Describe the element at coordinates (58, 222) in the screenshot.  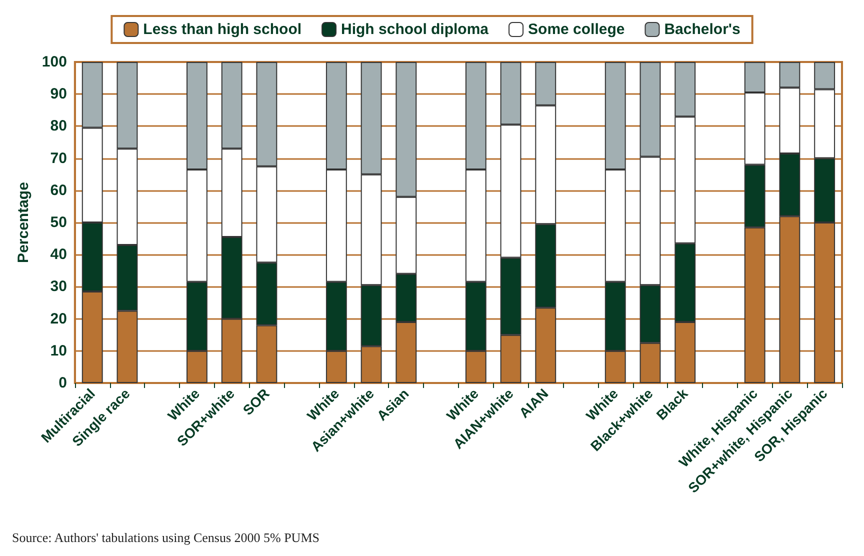
I see `y-tick-label: 50` at that location.